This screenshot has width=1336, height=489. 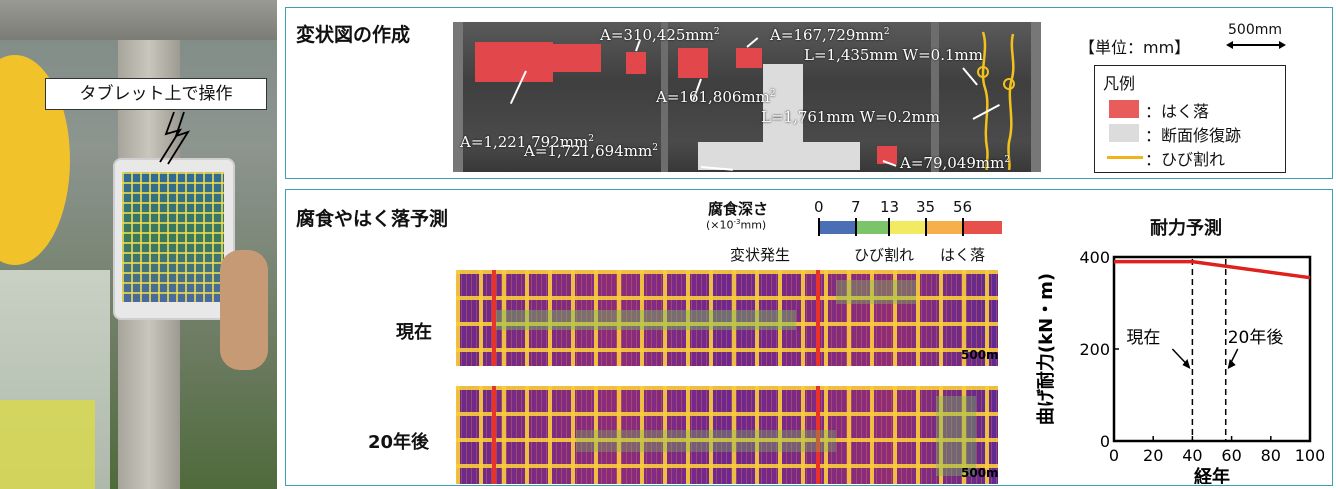 I want to click on annotation-area-4: A=167,729mm2, so click(x=830, y=35).